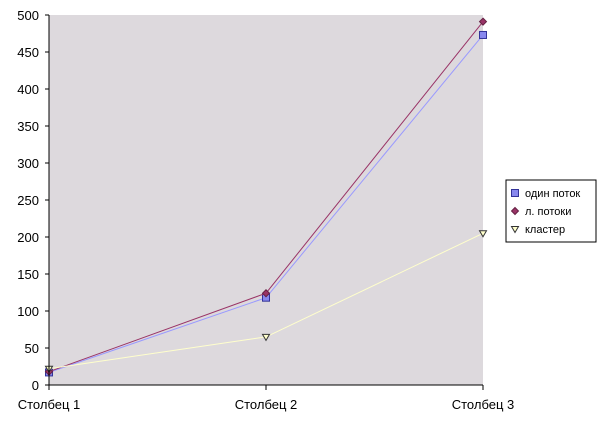  I want to click on y-tick-label: 500, so click(28, 15).